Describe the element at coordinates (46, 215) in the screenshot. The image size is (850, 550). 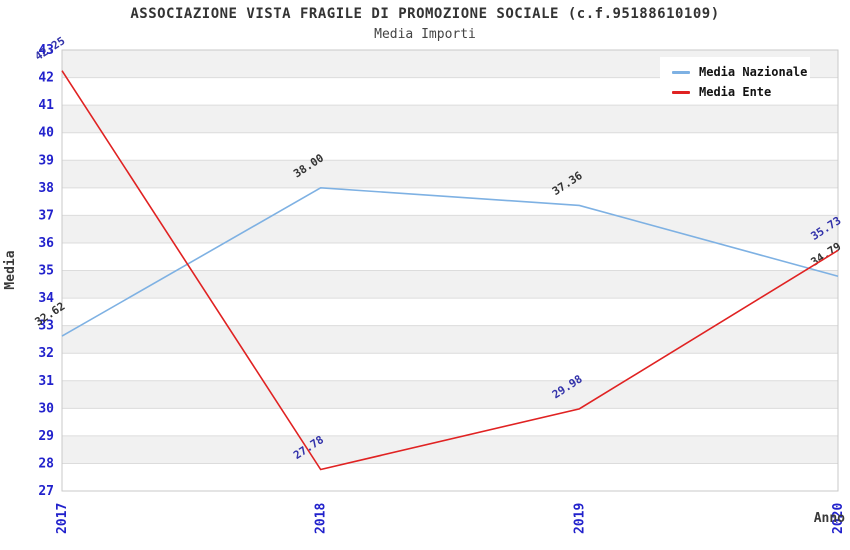
I see `y-tick-label: 37` at that location.